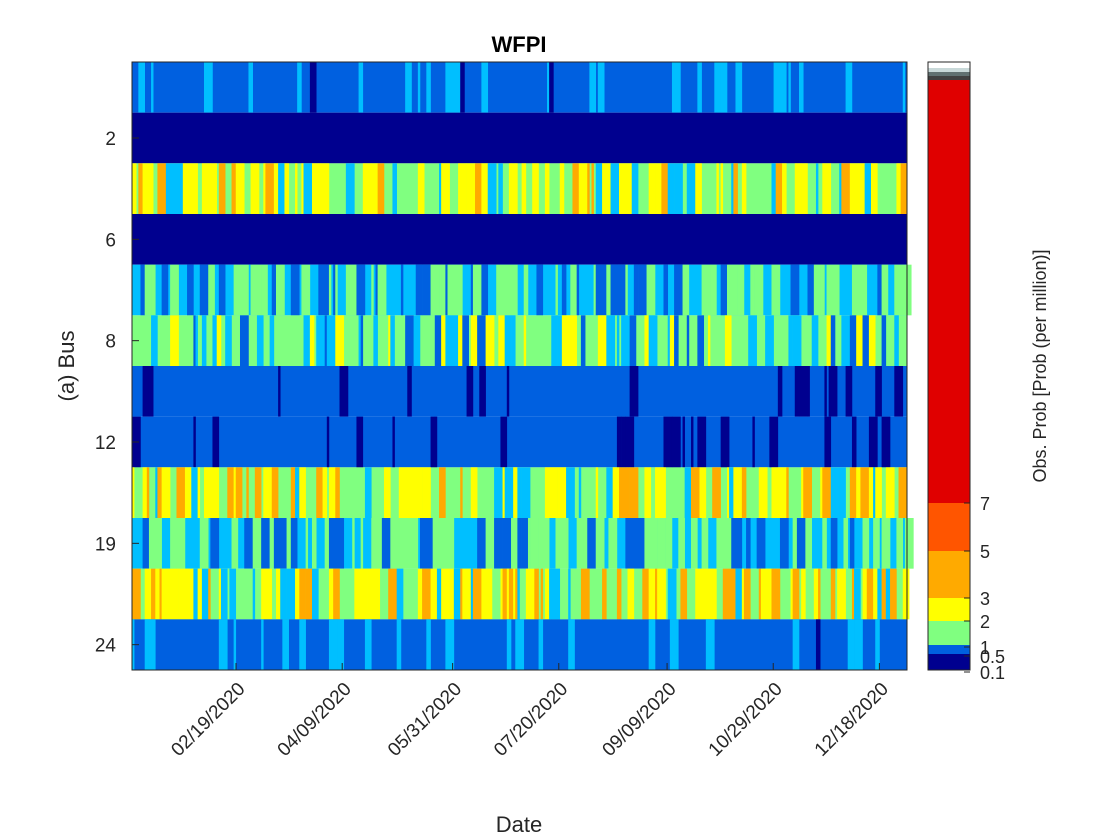  I want to click on chart-title: WFPI, so click(519, 44).